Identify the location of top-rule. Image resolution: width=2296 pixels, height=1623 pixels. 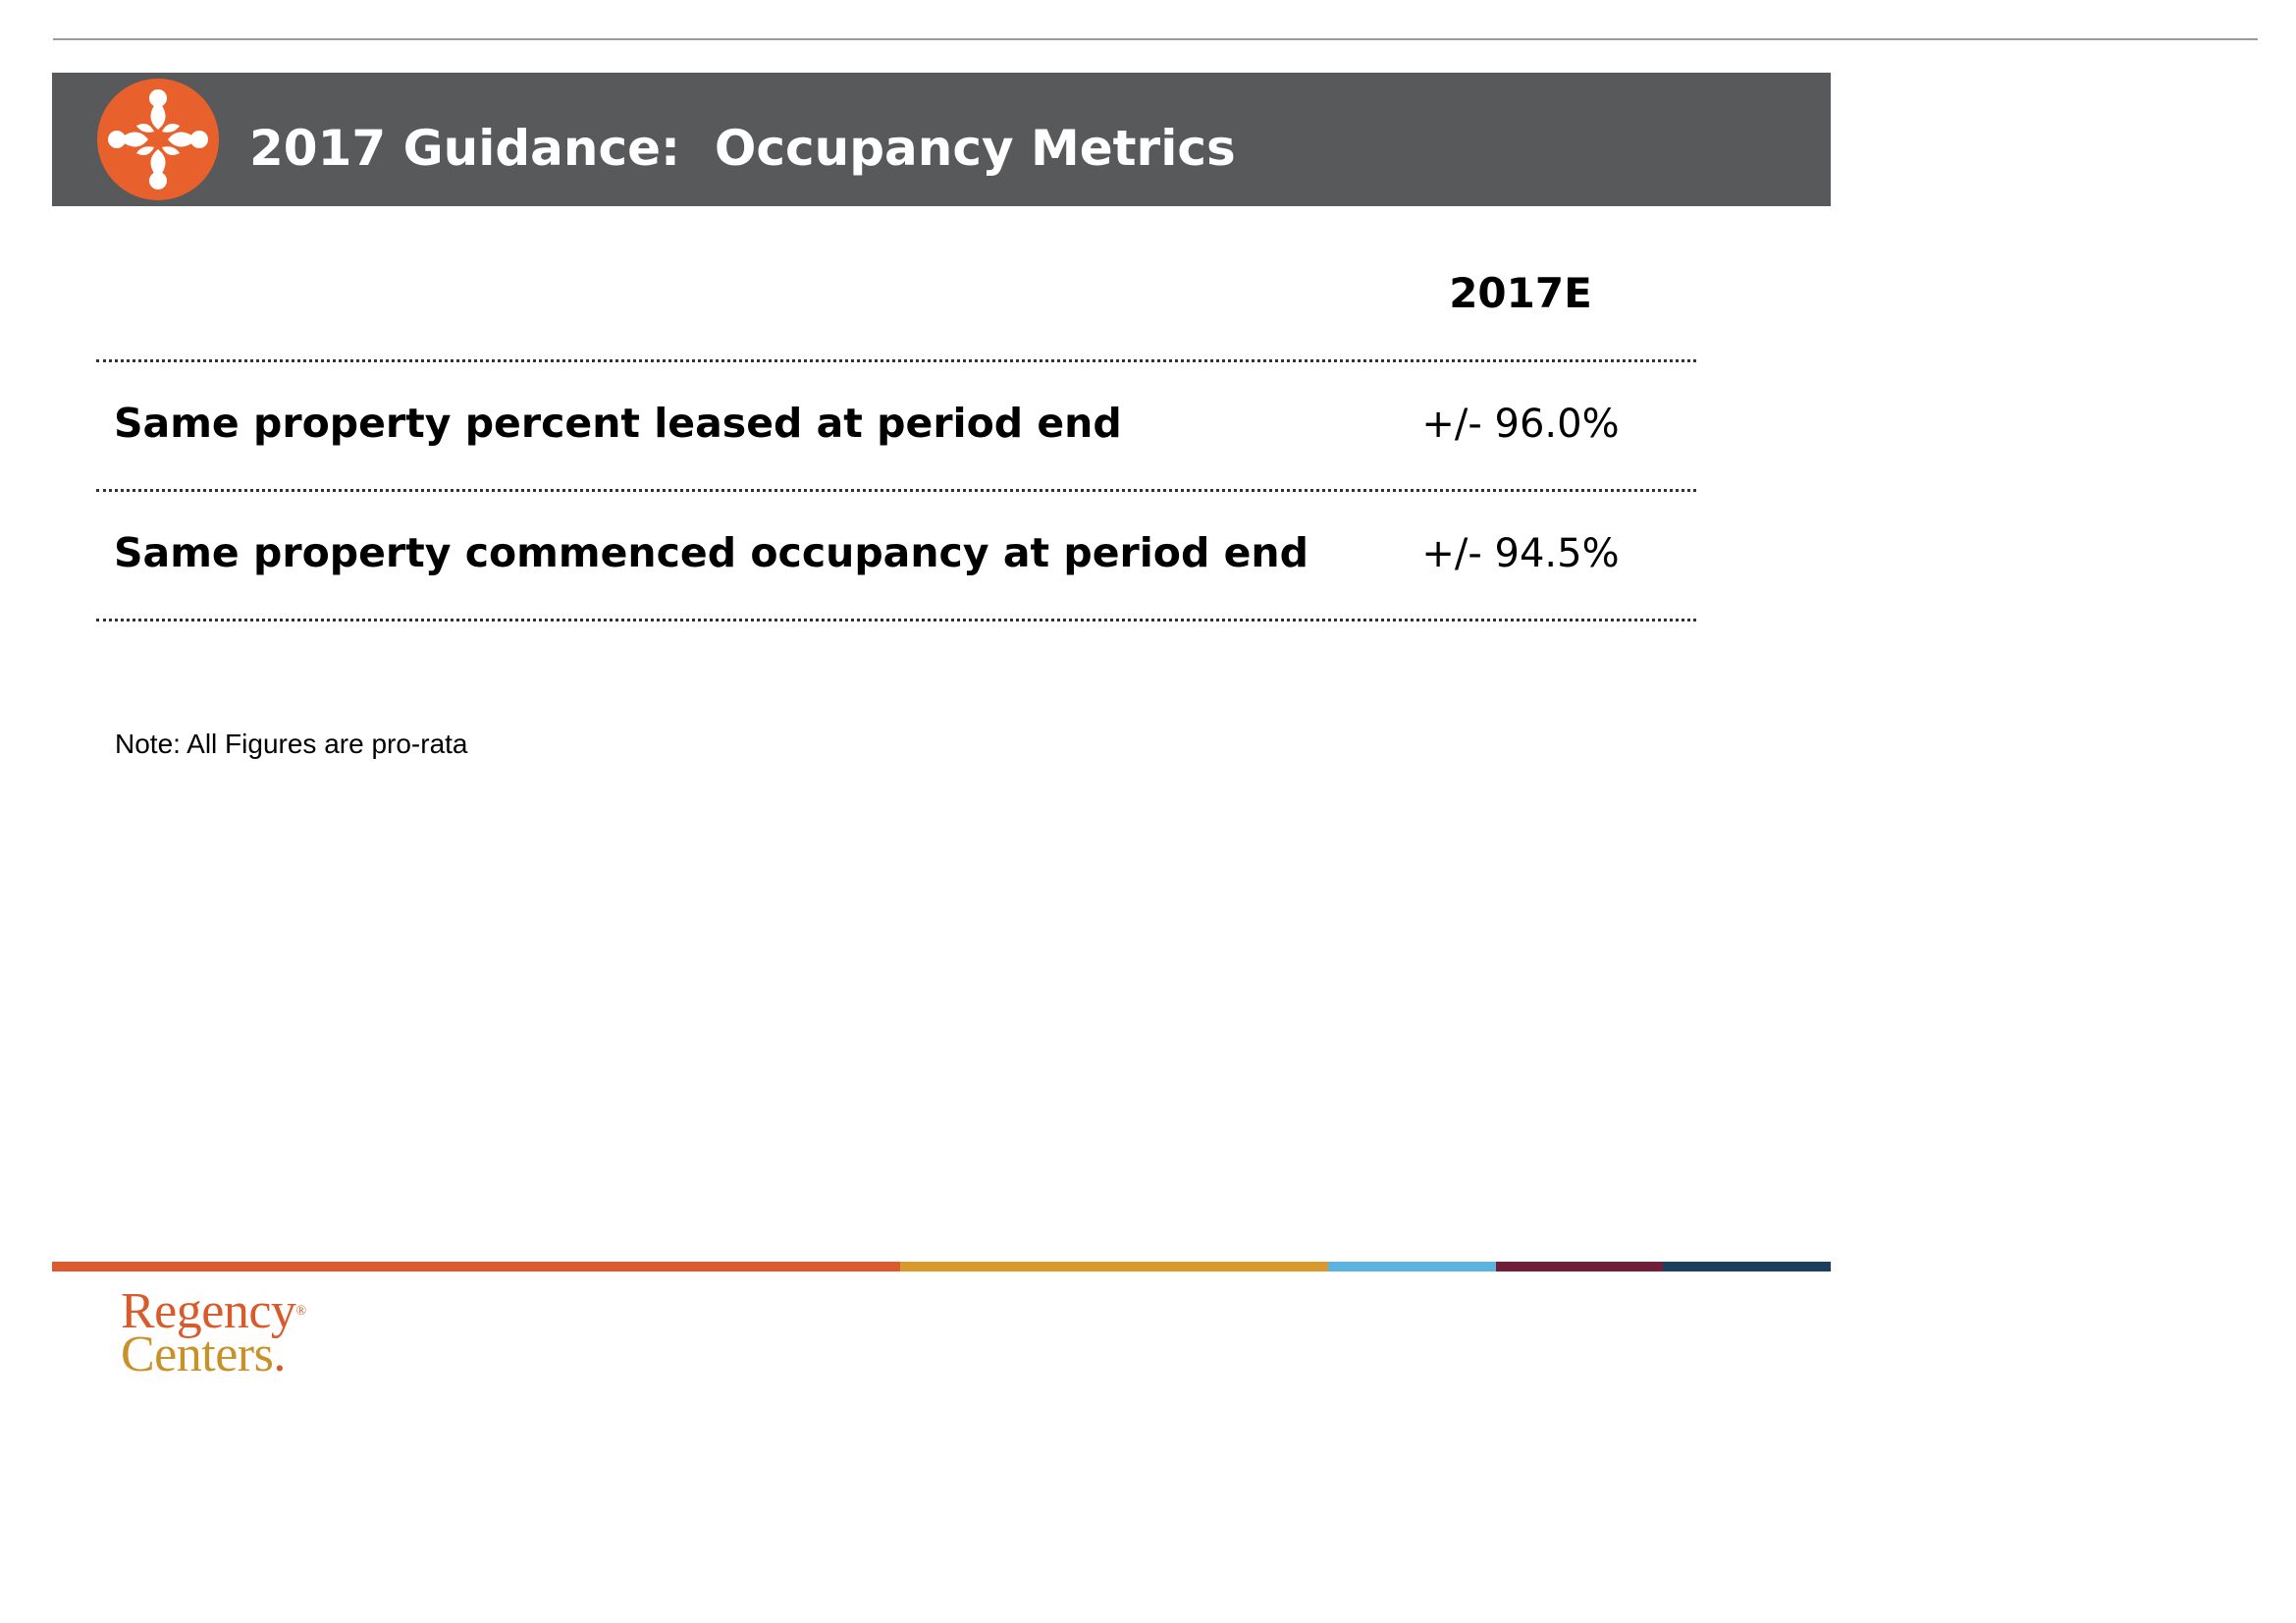
(1155, 39).